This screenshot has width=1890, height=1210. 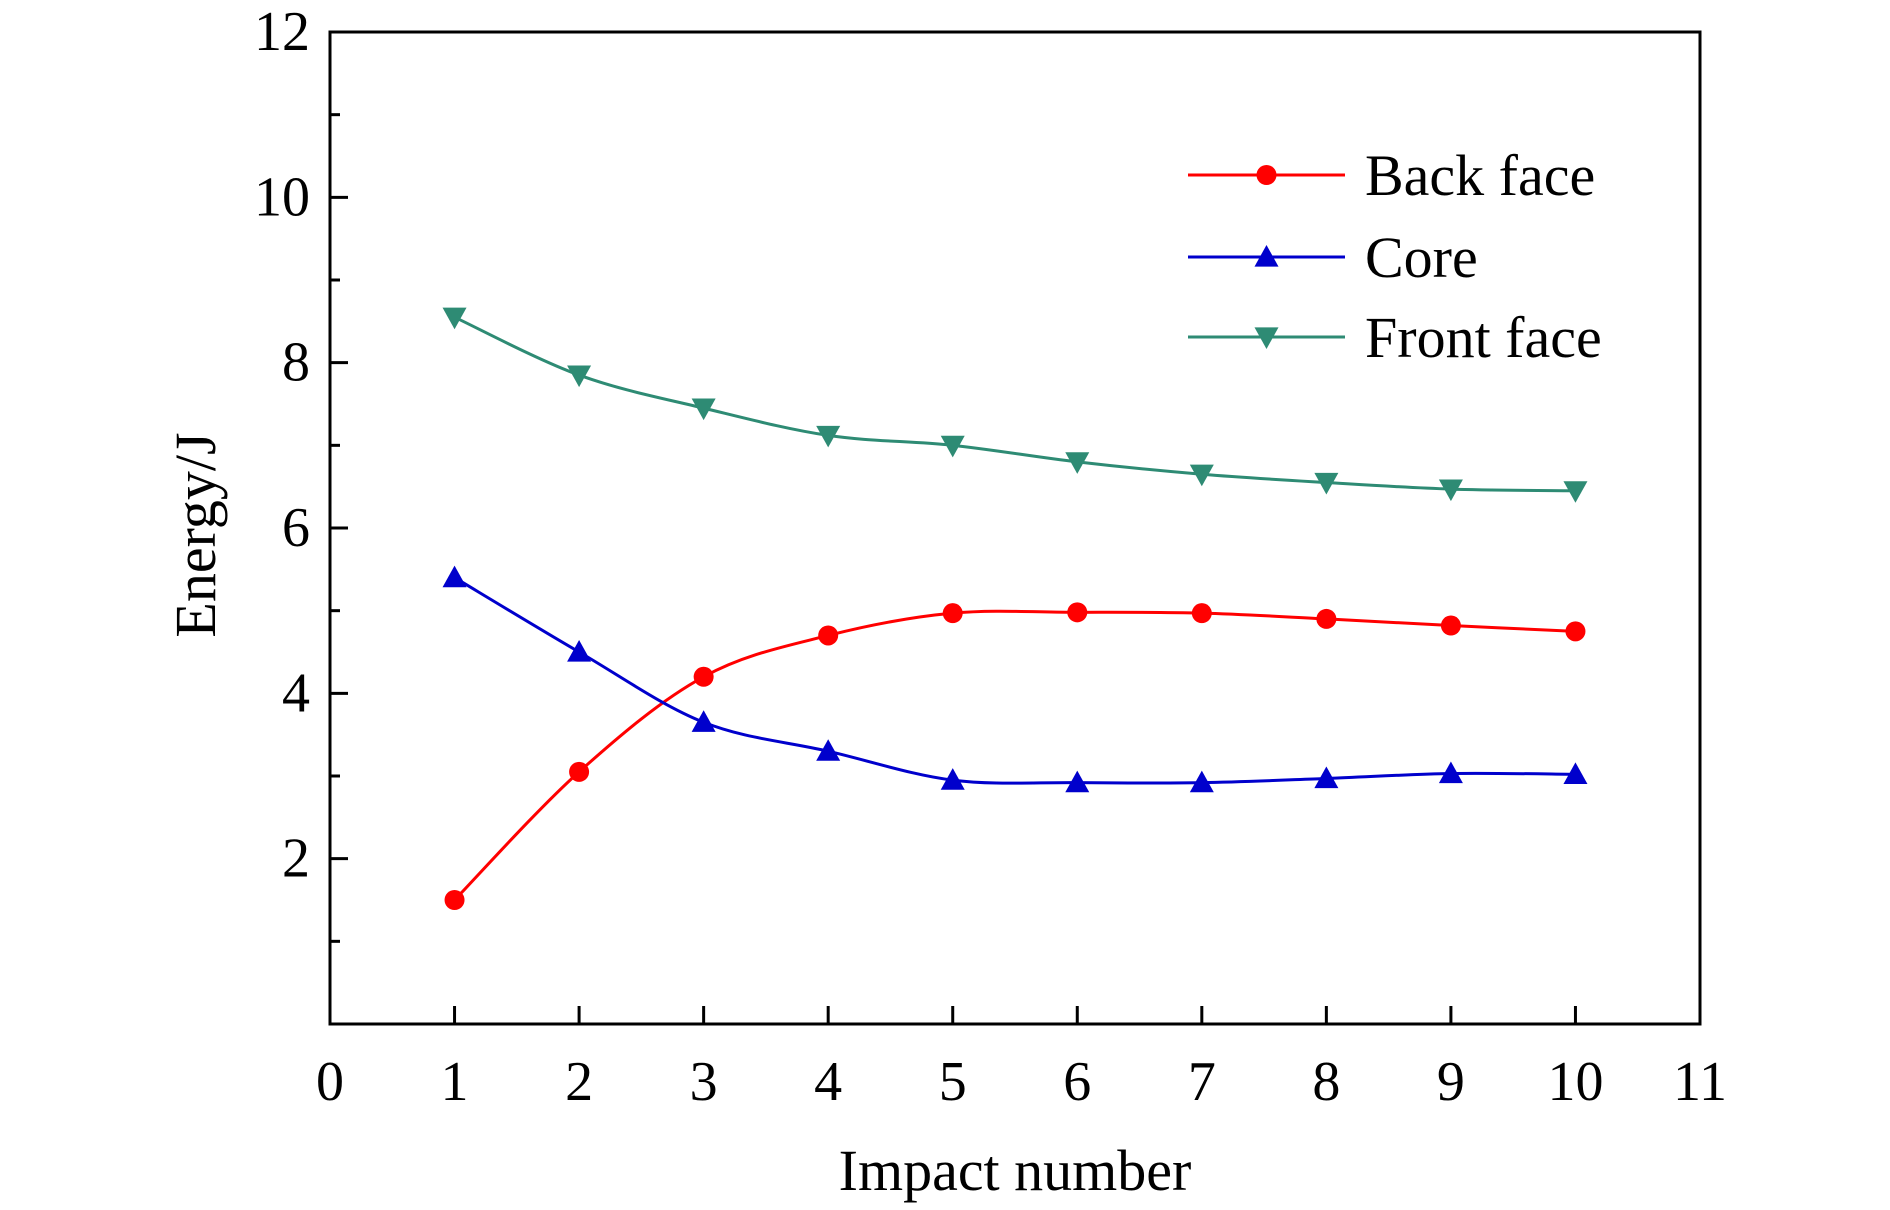 What do you see at coordinates (1483, 337) in the screenshot?
I see `legend-label: Front face` at bounding box center [1483, 337].